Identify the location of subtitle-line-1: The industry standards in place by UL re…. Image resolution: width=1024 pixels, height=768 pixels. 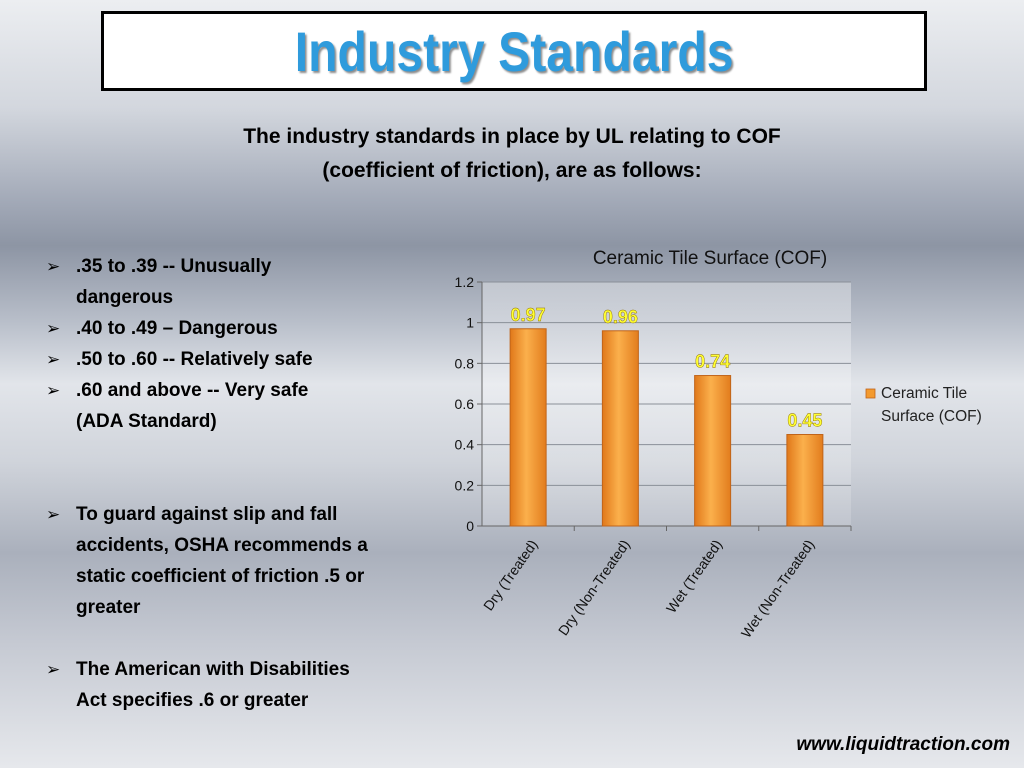
(512, 136).